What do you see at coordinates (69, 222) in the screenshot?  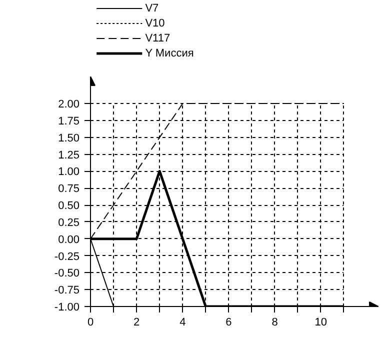 I see `y-tick-label: 0.25` at bounding box center [69, 222].